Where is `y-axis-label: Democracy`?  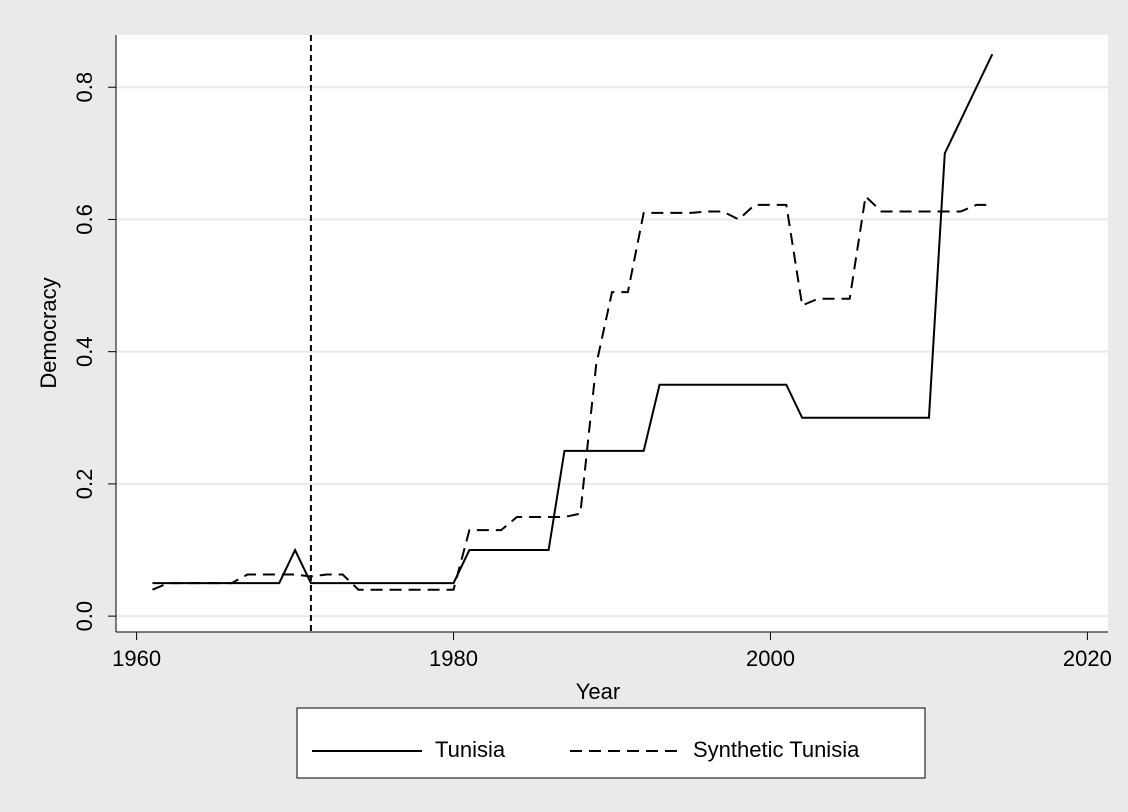 y-axis-label: Democracy is located at coordinates (48, 332).